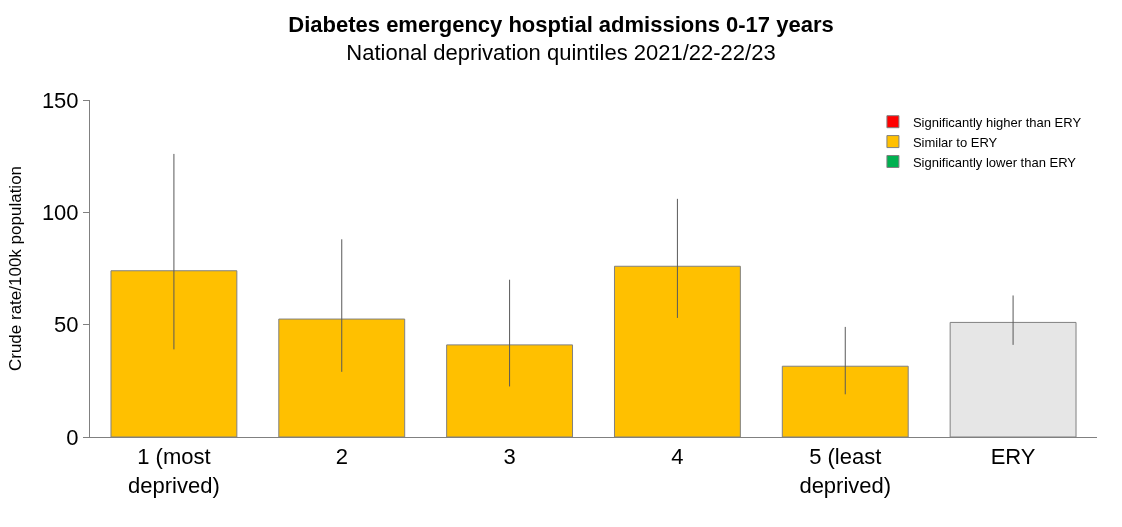 The width and height of the screenshot is (1122, 527). What do you see at coordinates (1013, 457) in the screenshot?
I see `x-tick-label: ERY` at bounding box center [1013, 457].